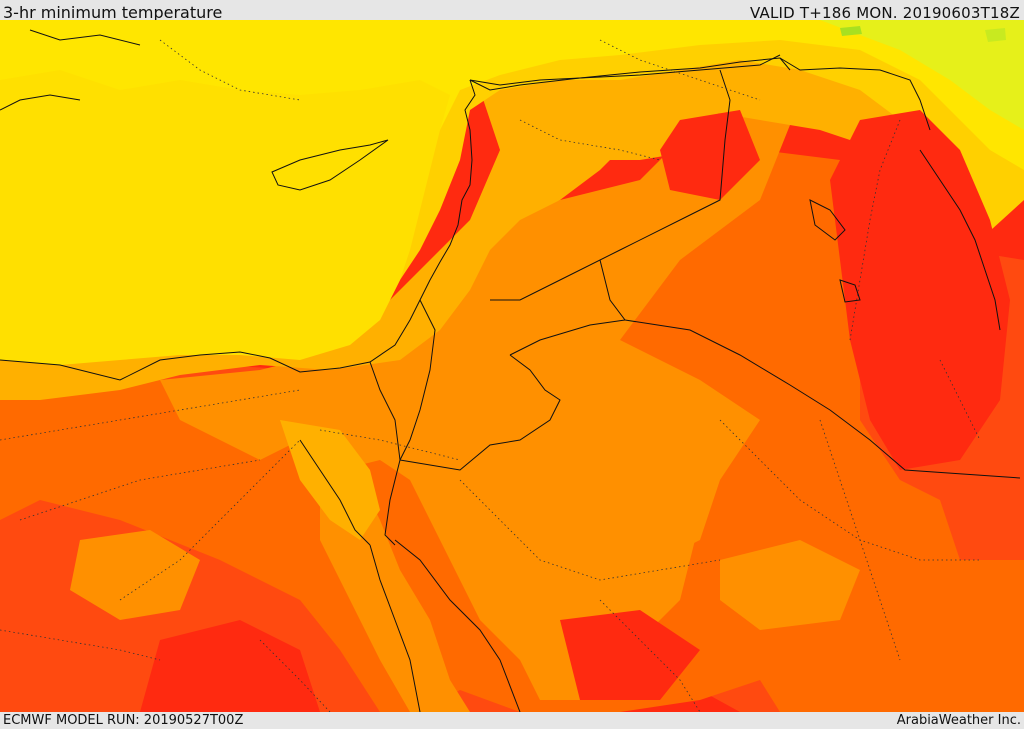 Image resolution: width=1024 pixels, height=729 pixels. What do you see at coordinates (512, 720) in the screenshot?
I see `footer-bar` at bounding box center [512, 720].